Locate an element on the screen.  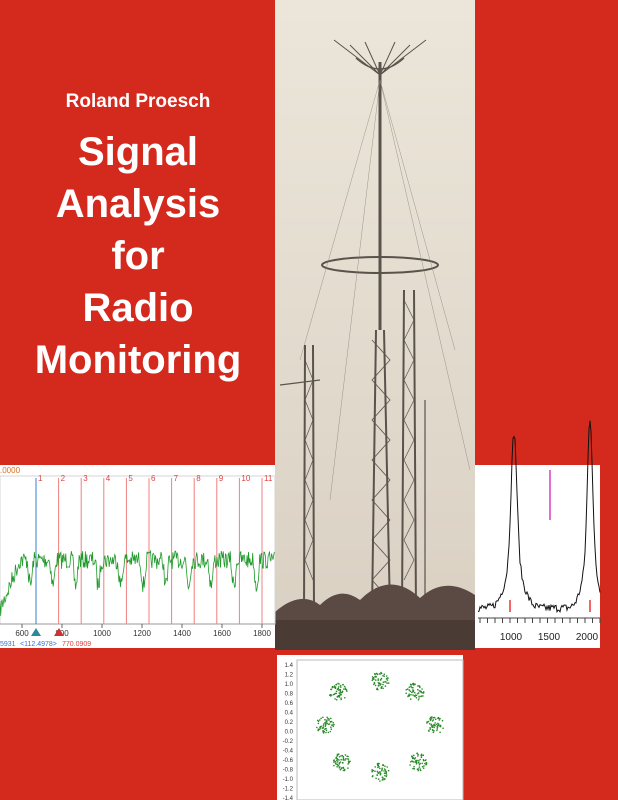
y-tick-label: 0.6 is located at coordinates (289, 704).